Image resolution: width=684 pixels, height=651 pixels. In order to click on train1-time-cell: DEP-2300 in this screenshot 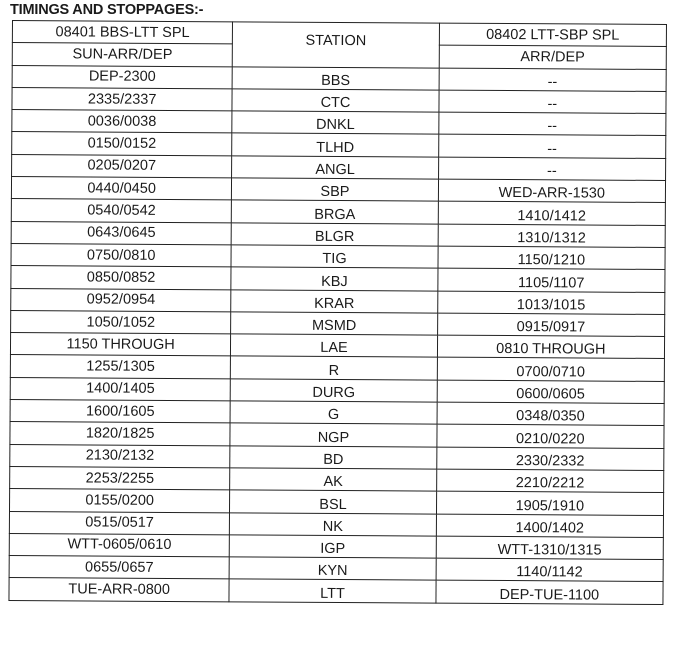, I will do `click(122, 77)`.